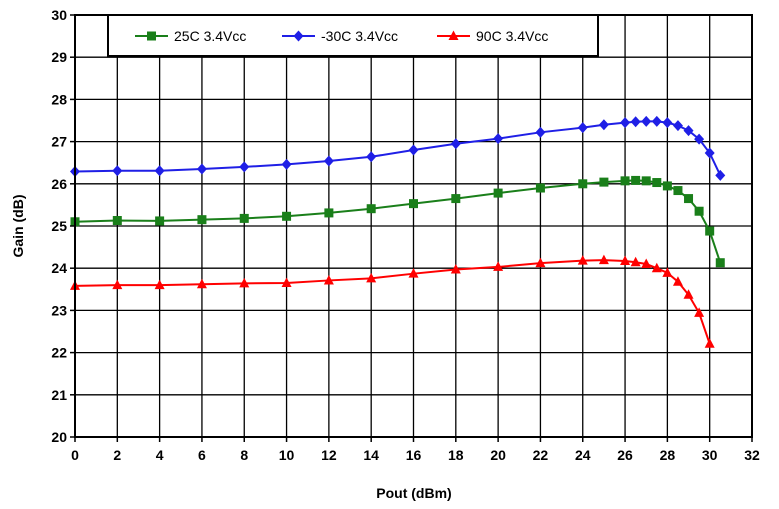  Describe the element at coordinates (710, 455) in the screenshot. I see `x-tick-label: 30` at that location.